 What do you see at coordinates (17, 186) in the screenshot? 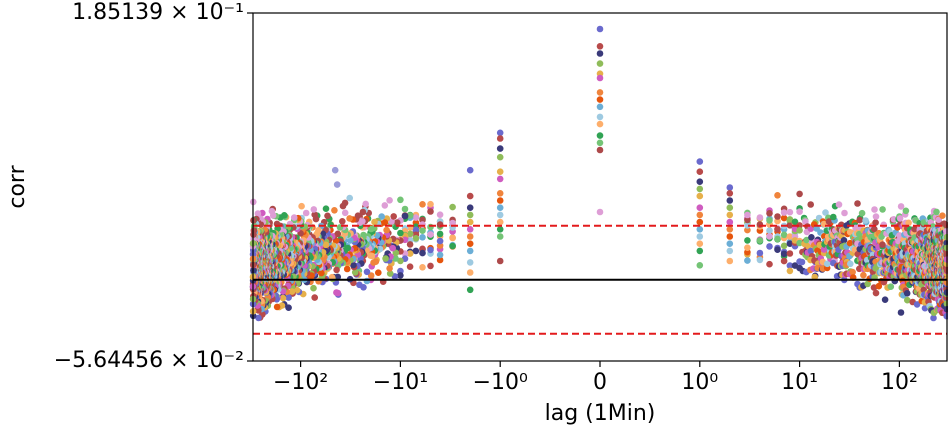
I see `y-axis-label: corr` at bounding box center [17, 186].